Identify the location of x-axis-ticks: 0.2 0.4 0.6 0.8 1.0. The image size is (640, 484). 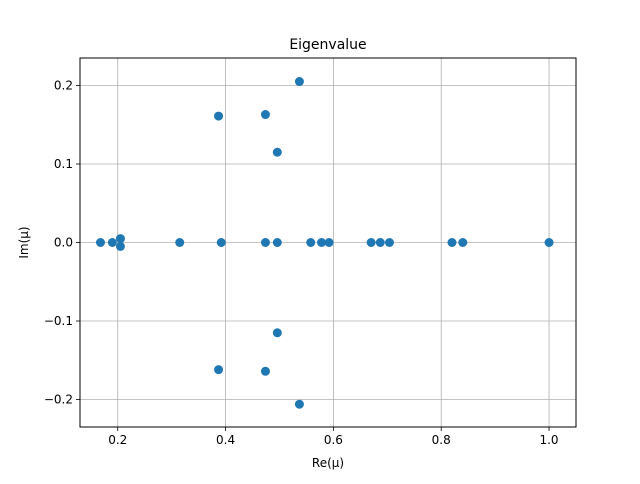
(333, 437).